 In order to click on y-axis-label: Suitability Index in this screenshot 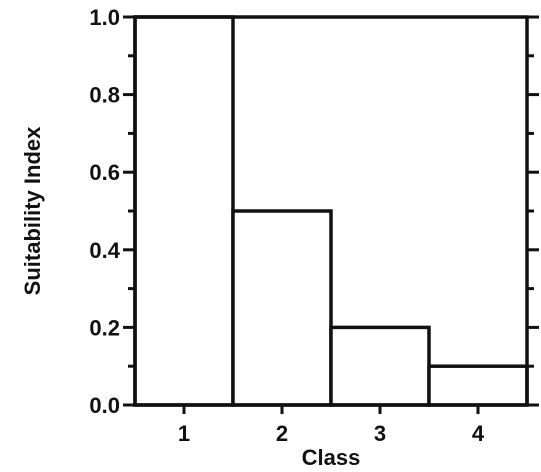, I will do `click(32, 210)`.